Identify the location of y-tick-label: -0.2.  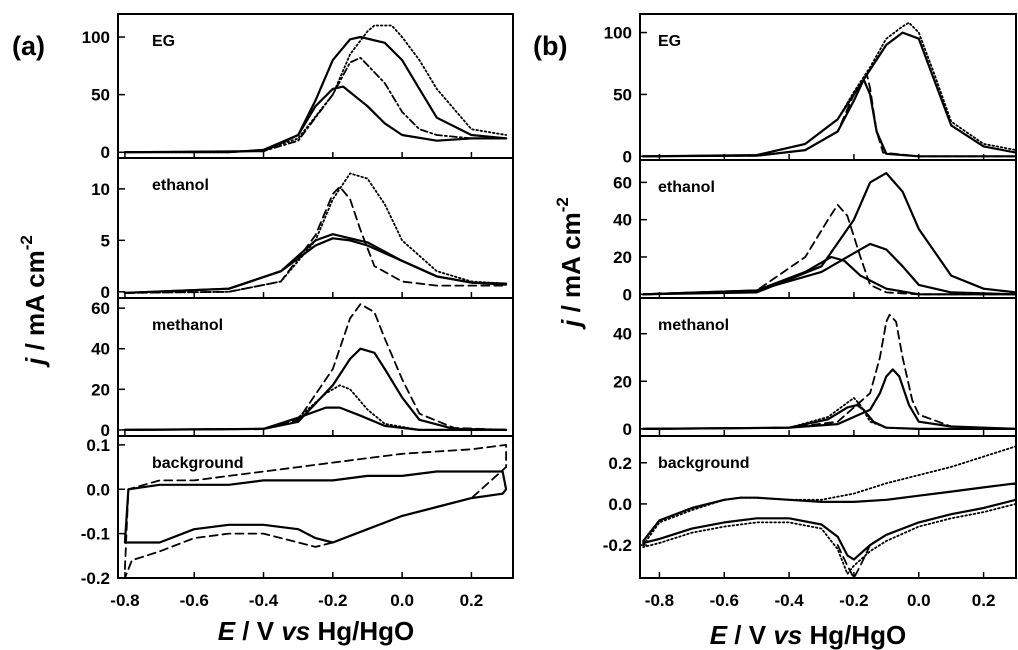
(95, 578).